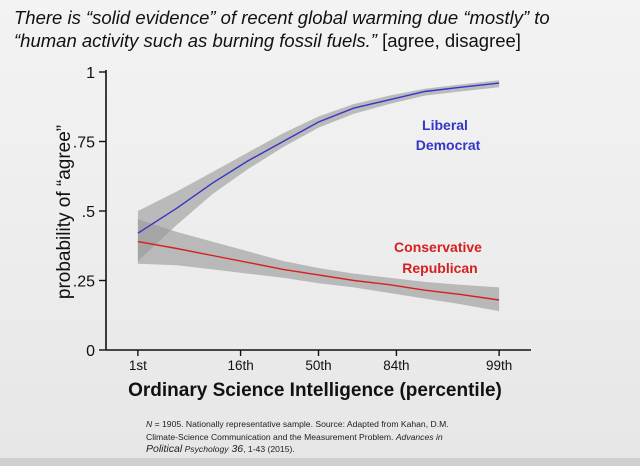 Image resolution: width=640 pixels, height=466 pixels. What do you see at coordinates (439, 268) in the screenshot?
I see `series-label-line: Republican` at bounding box center [439, 268].